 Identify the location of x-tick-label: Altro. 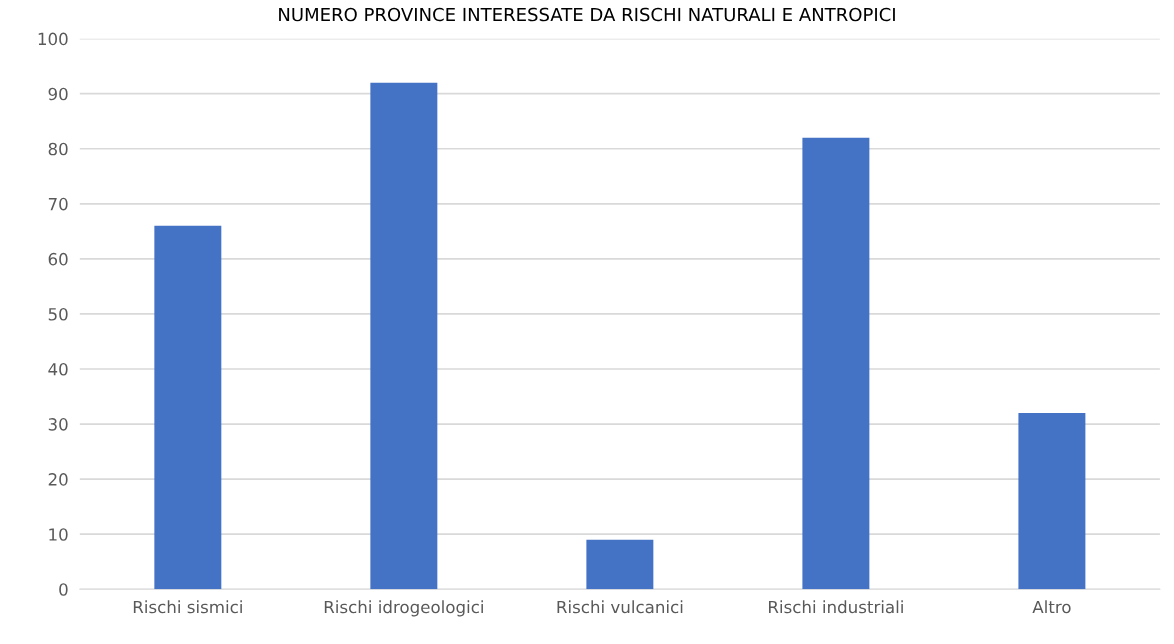
(1051, 607).